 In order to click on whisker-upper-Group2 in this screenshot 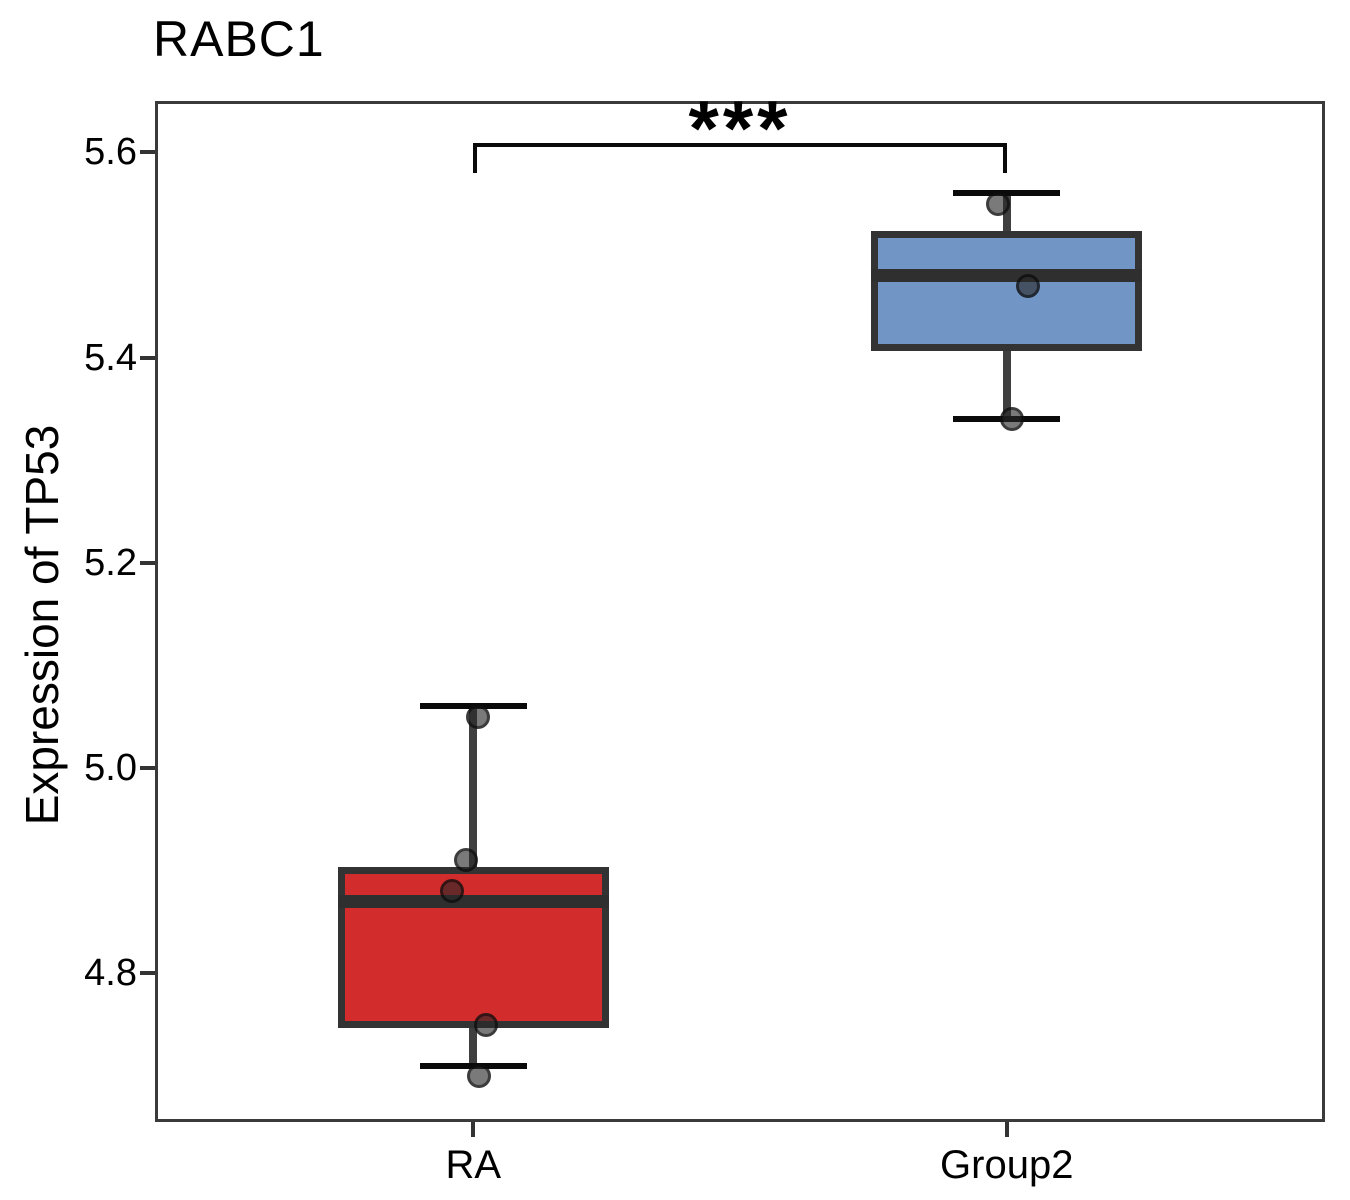, I will do `click(1006, 214)`.